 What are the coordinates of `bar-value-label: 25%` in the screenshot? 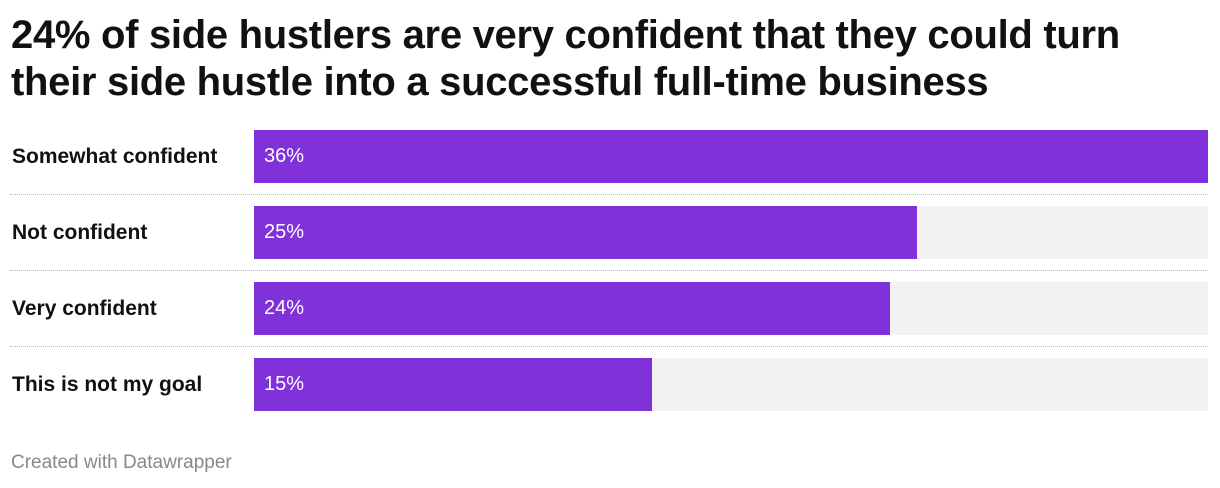 It's located at (284, 232).